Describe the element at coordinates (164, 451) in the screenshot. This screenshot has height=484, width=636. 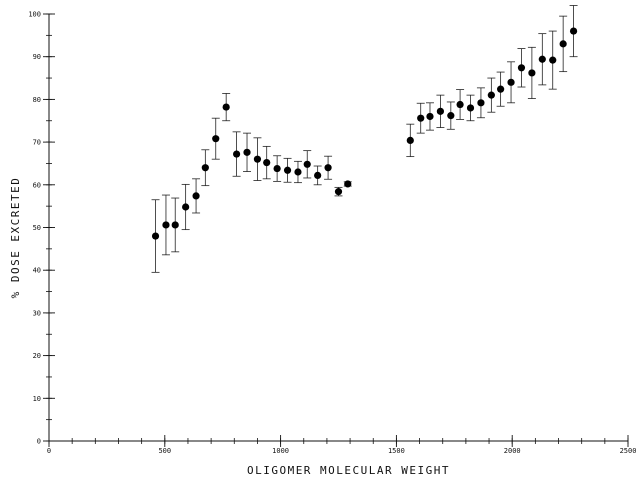
I see `x-tick-label: 500` at that location.